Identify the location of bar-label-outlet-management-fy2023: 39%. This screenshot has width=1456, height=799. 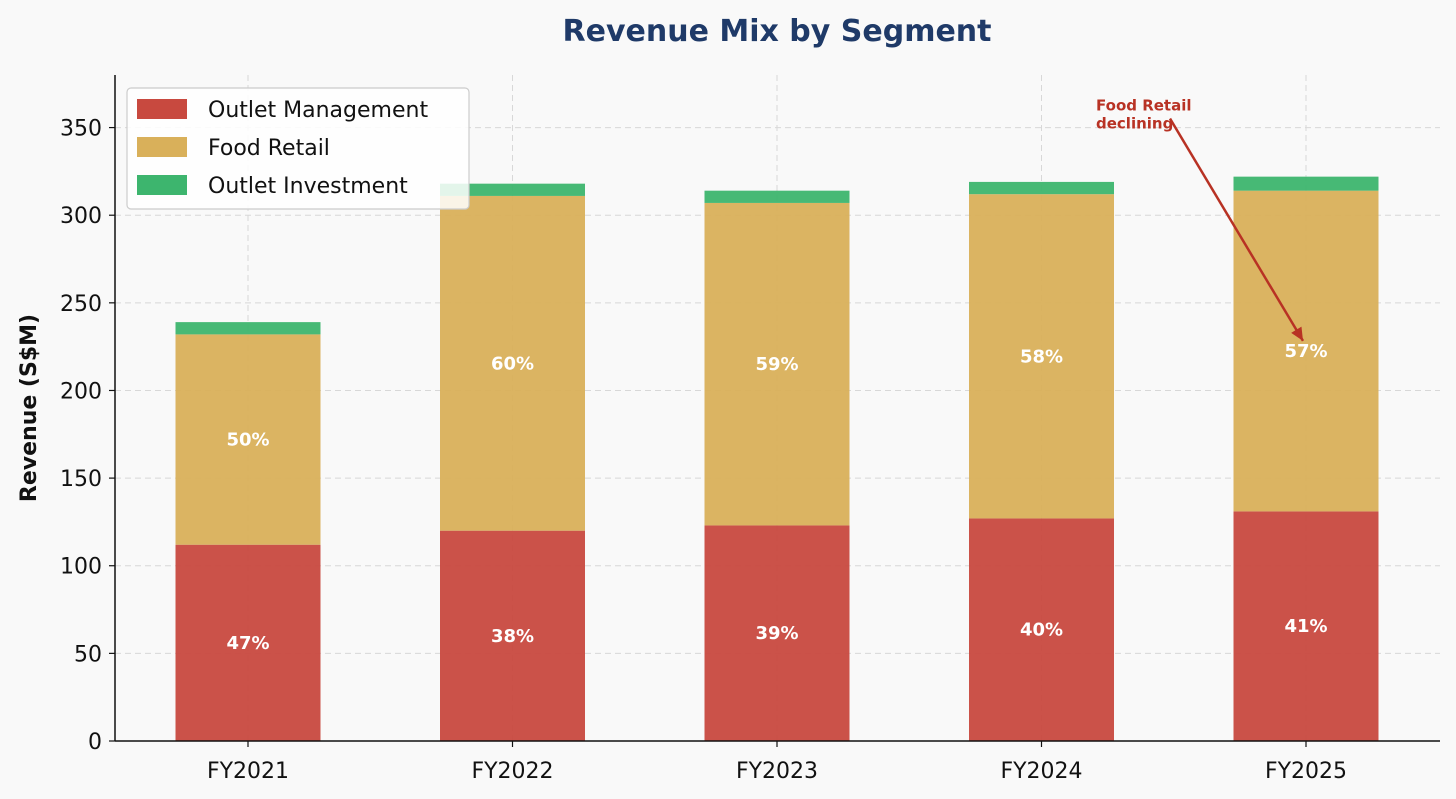
(776, 633).